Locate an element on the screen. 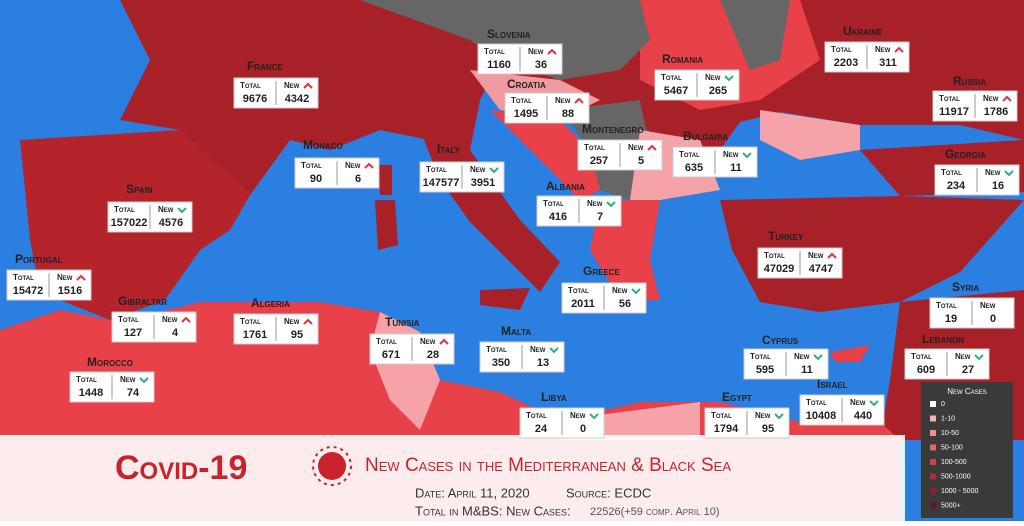 The height and width of the screenshot is (526, 1024). new-value: 56 is located at coordinates (625, 304).